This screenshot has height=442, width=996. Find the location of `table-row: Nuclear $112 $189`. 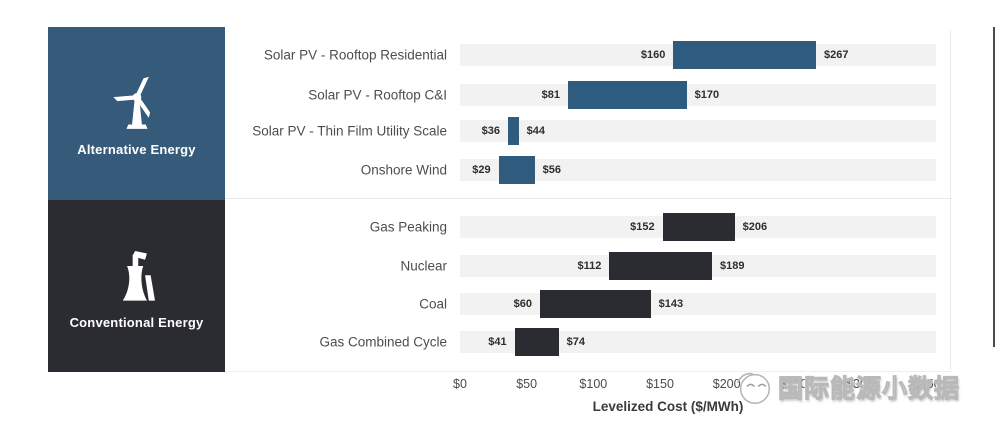

table-row: Nuclear $112 $189 is located at coordinates (498, 266).